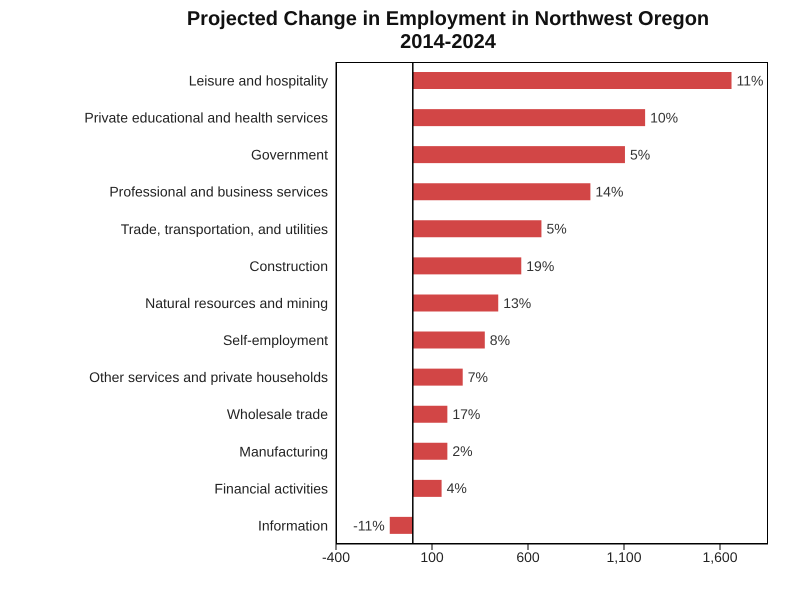  I want to click on x-tick-label: 100, so click(432, 556).